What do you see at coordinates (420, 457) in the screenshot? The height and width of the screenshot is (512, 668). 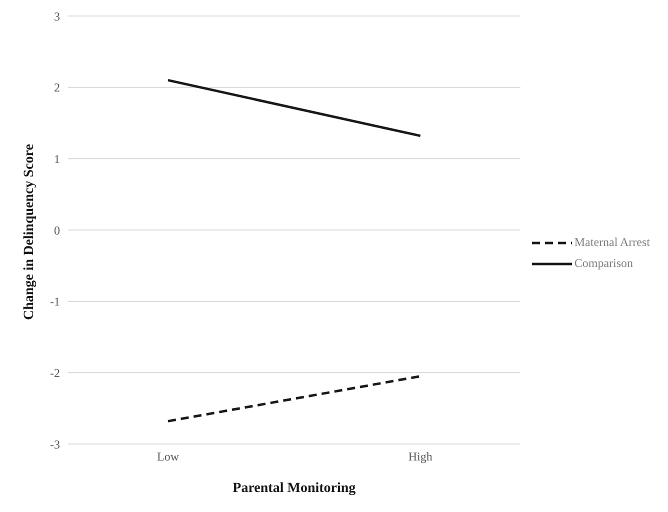 I see `x-tick-label: High` at bounding box center [420, 457].